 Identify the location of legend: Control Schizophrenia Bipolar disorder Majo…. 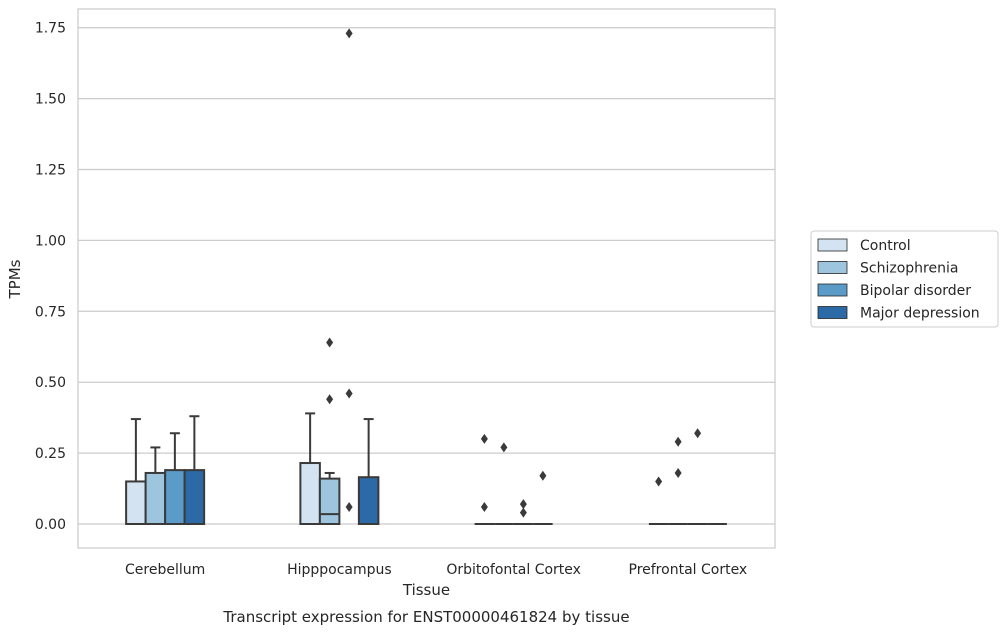
(904, 279).